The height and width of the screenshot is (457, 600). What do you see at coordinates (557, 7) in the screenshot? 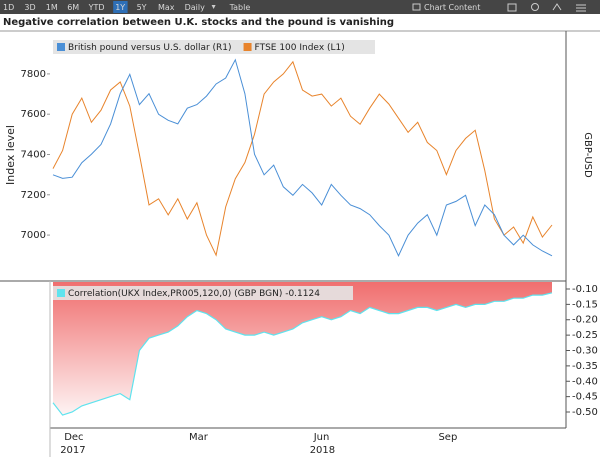
I see `share-icon` at bounding box center [557, 7].